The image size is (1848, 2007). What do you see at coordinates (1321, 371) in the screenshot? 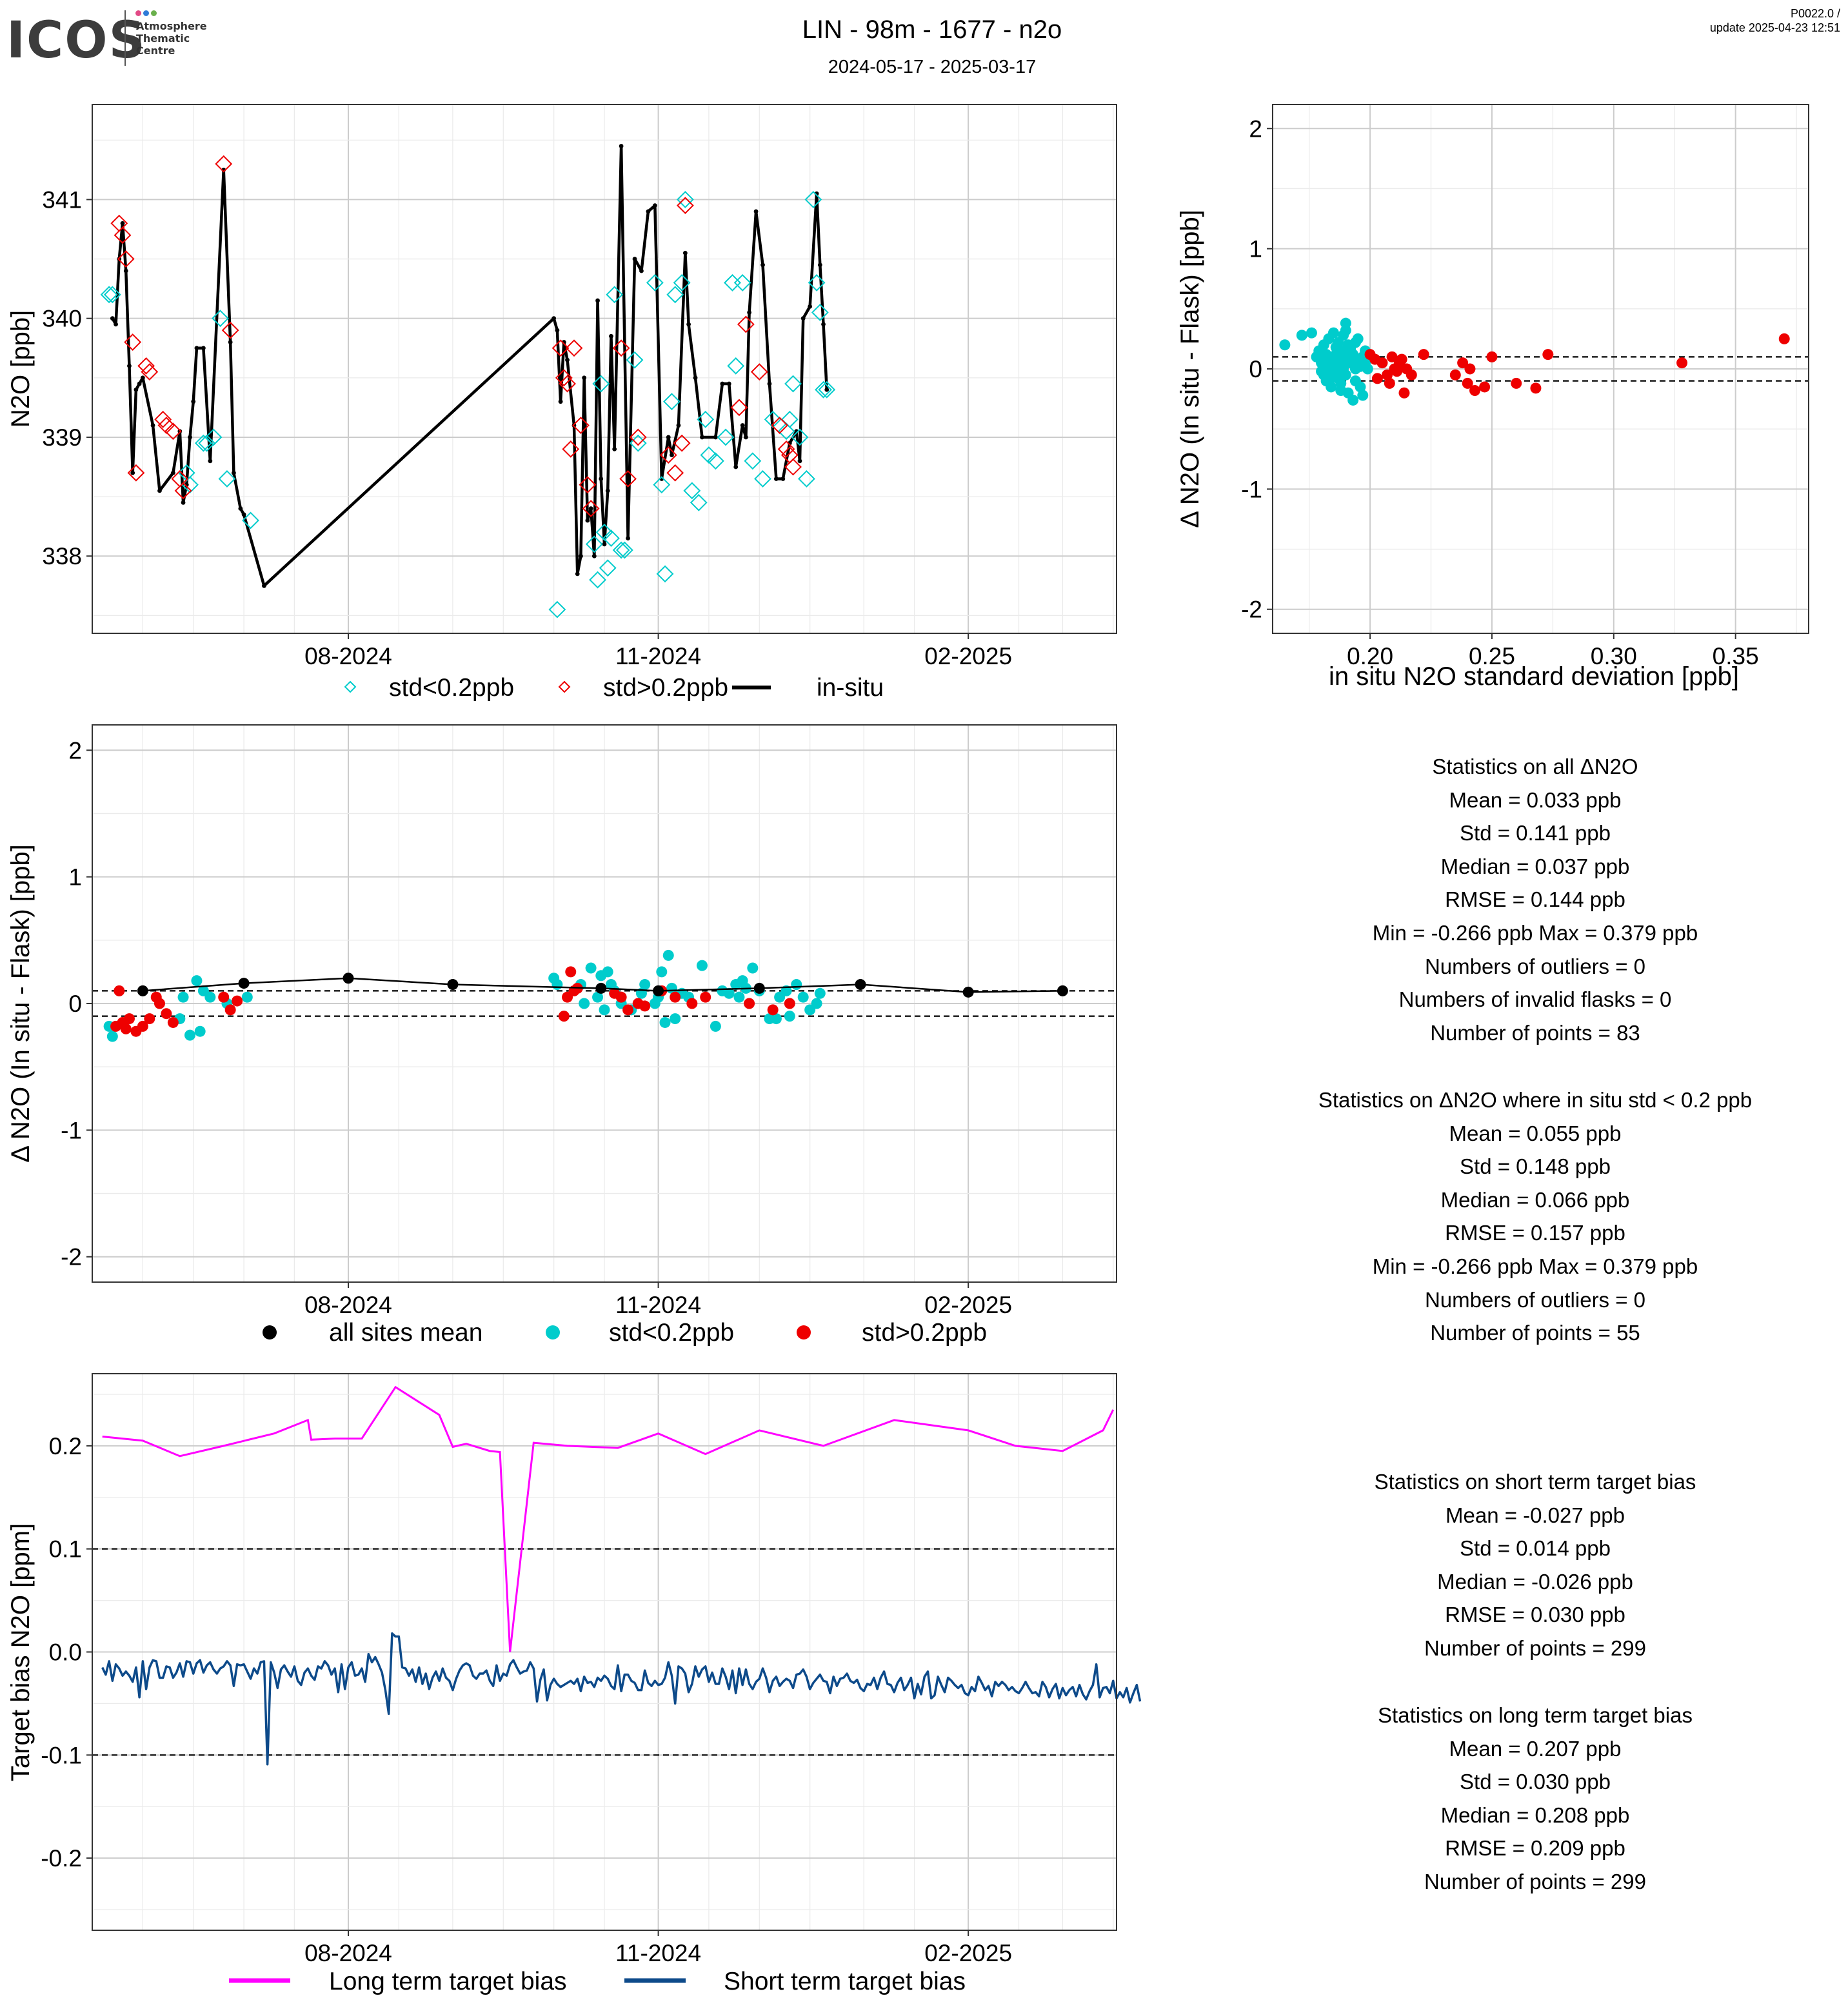
I see `sd-low-std-point` at bounding box center [1321, 371].